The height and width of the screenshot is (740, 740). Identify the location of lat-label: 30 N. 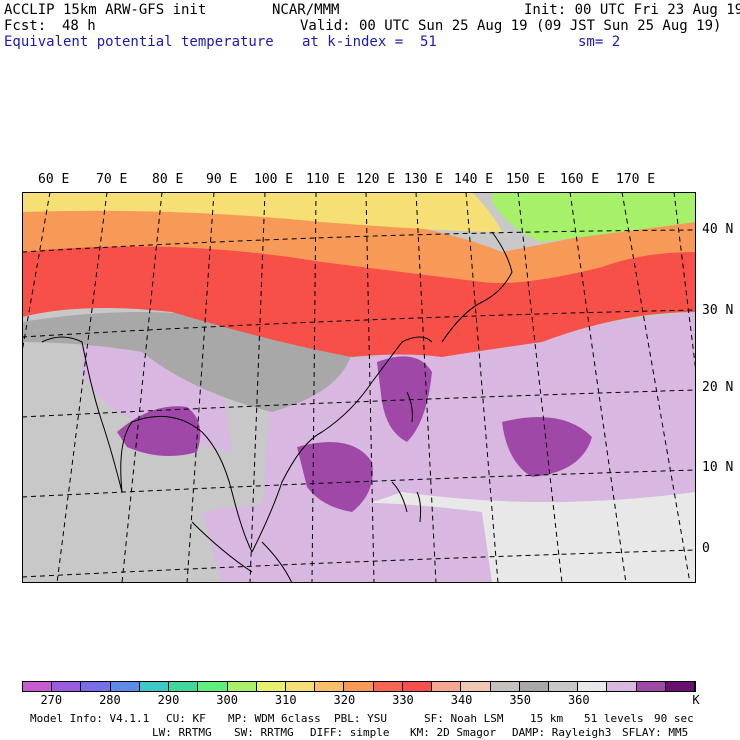
(718, 310).